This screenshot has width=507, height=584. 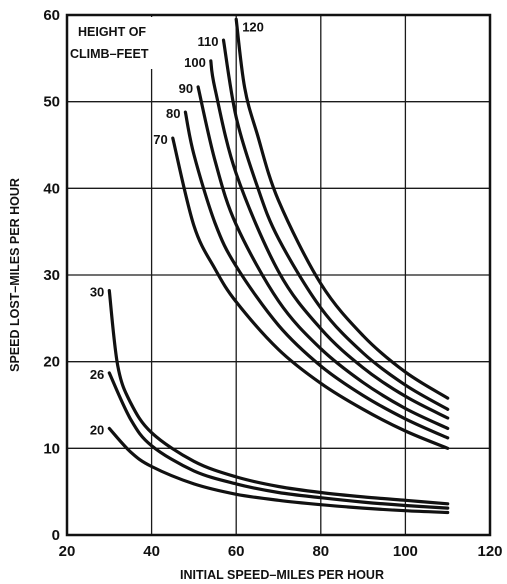 I want to click on curve-label-20: 20, so click(x=97, y=429).